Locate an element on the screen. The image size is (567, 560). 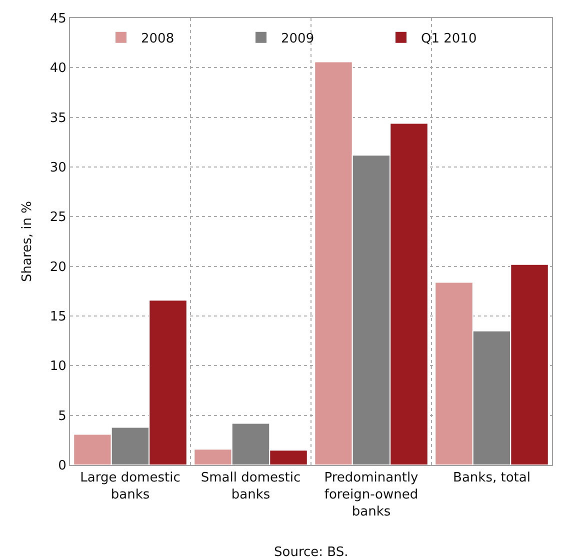
y-tick-label: 40 is located at coordinates (58, 68).